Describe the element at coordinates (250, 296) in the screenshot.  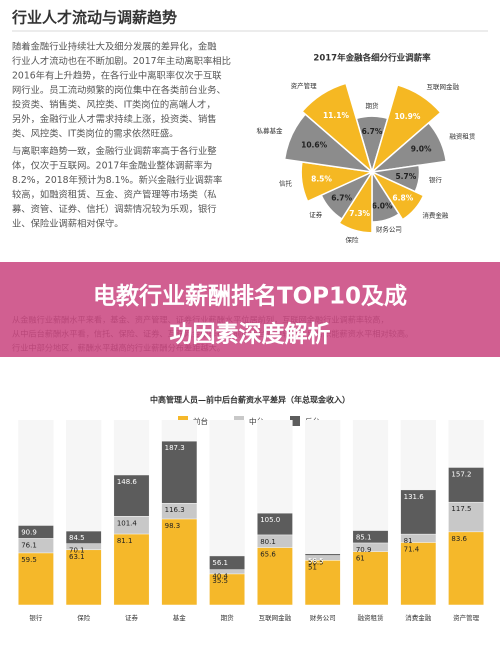
I see `banner-title: 电教行业薪酬排名TOP10及成` at that location.